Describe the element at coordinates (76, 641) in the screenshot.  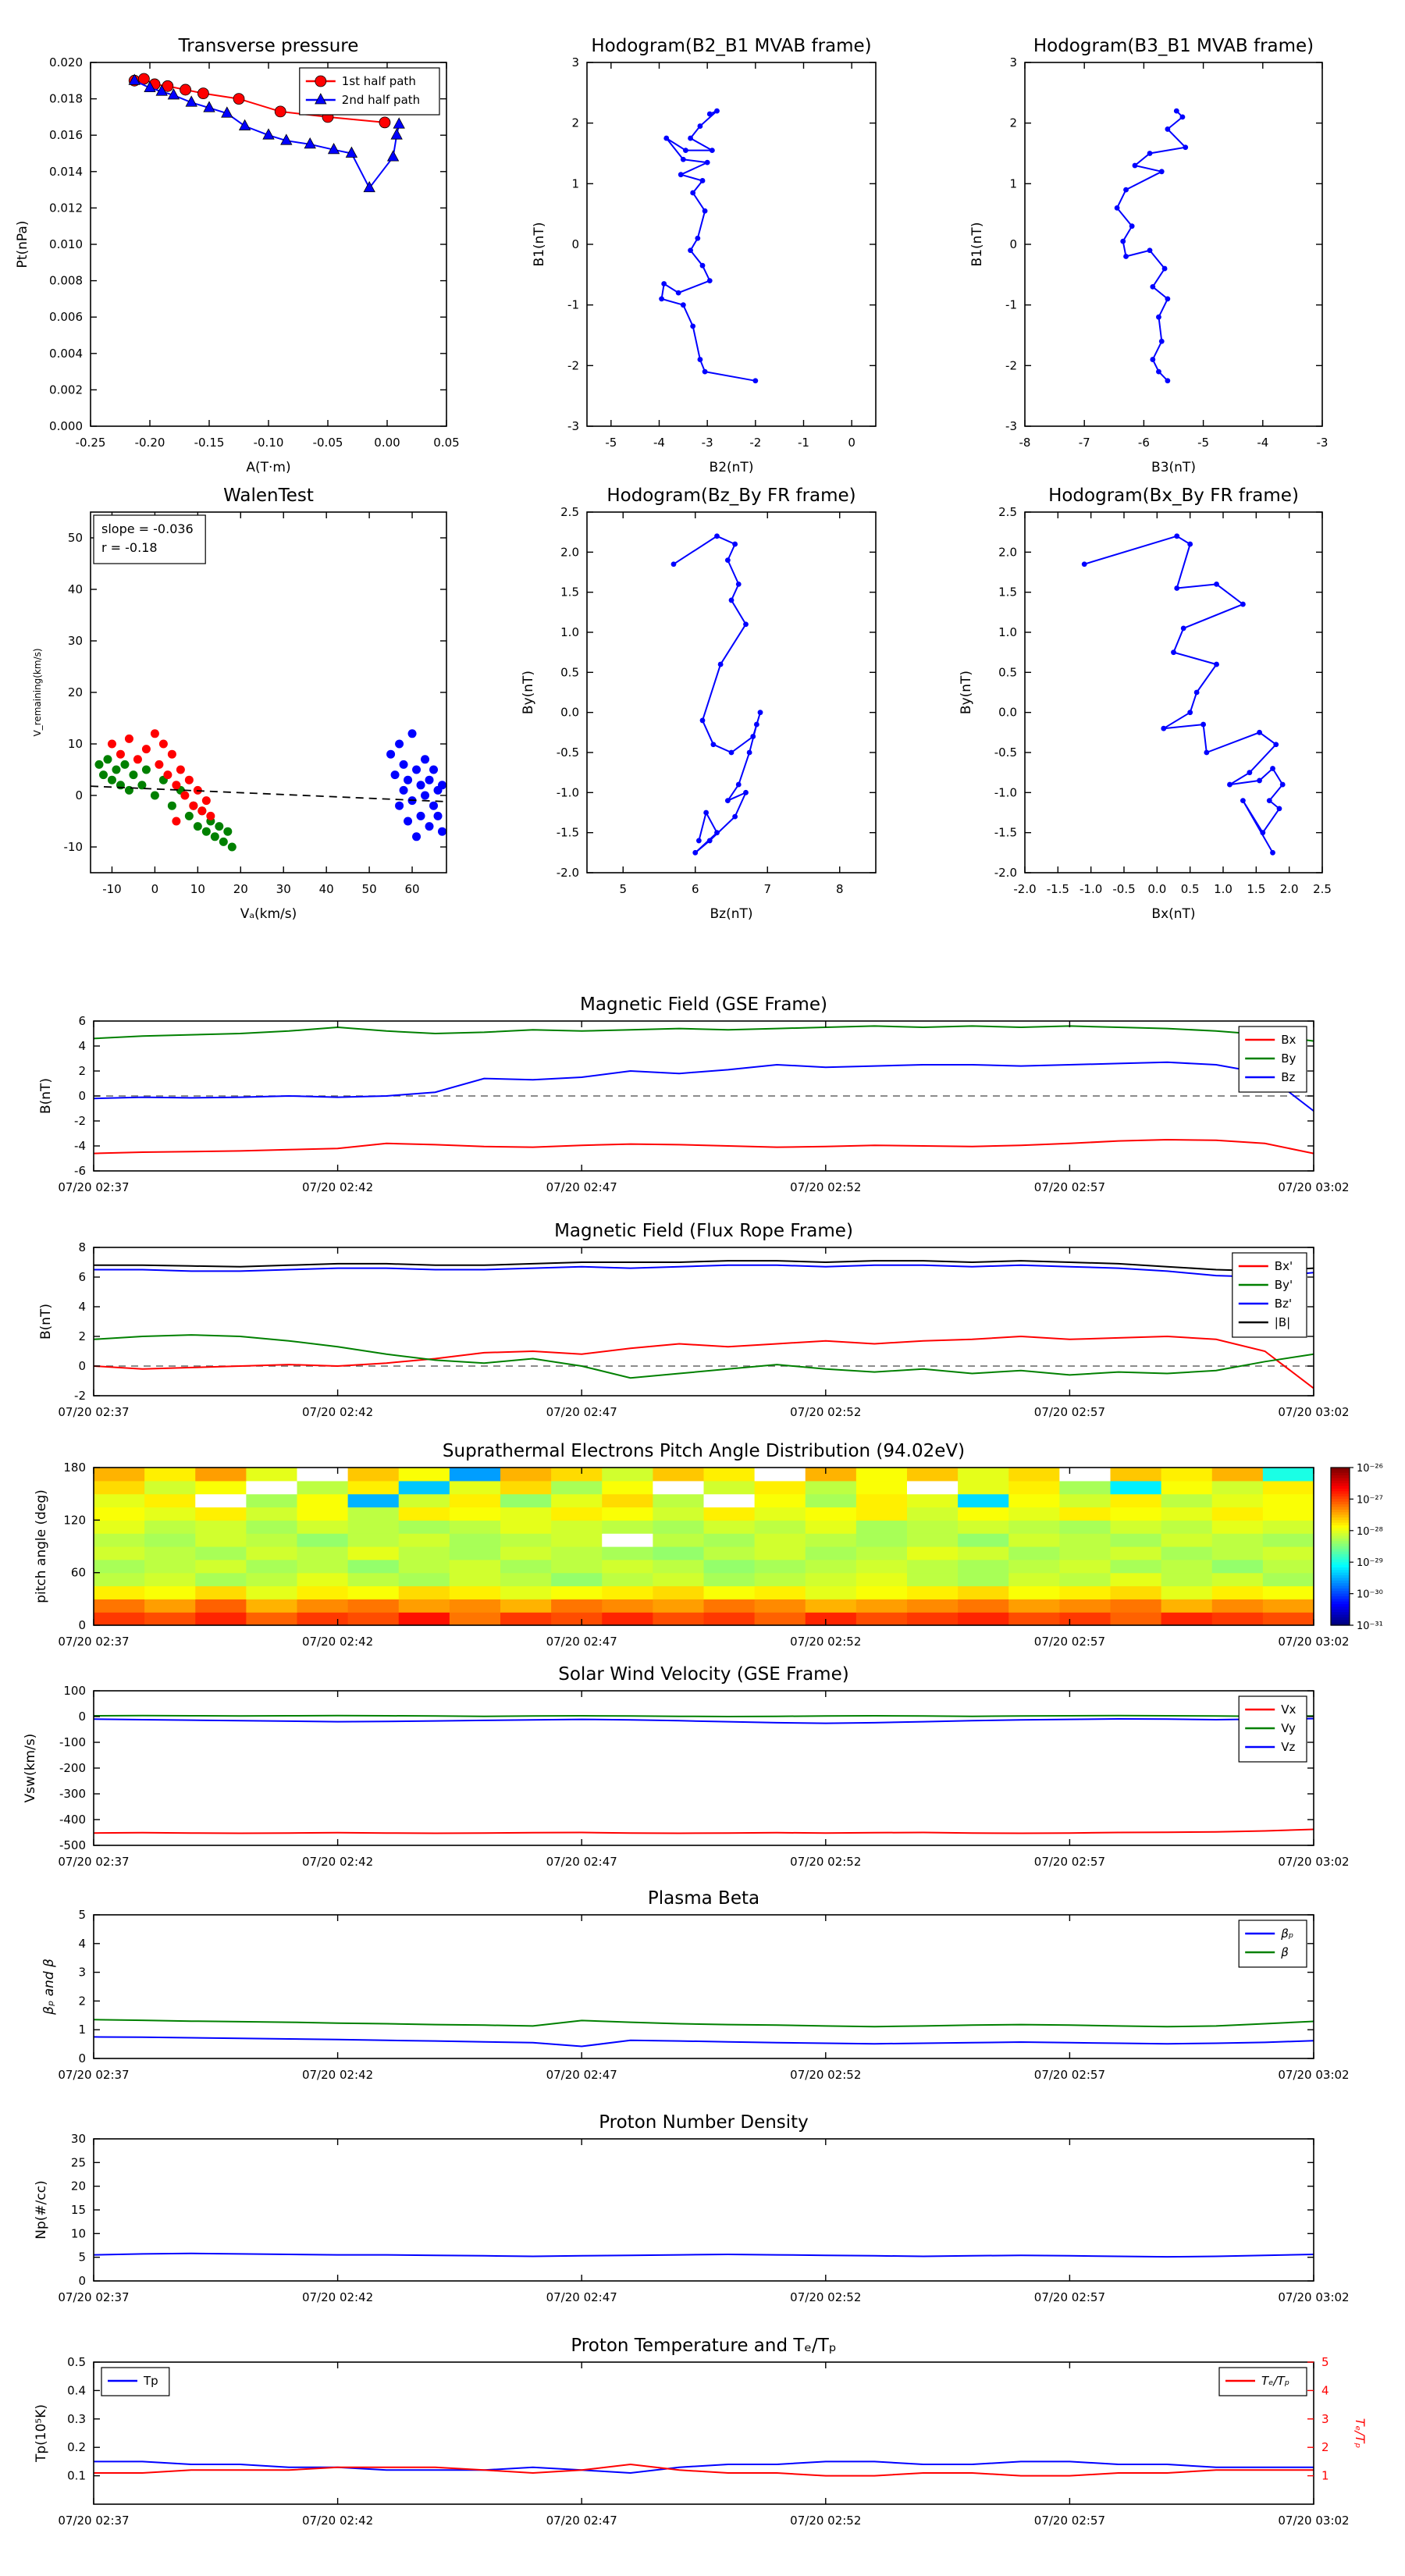
I see `y-tick-label: 30` at that location.